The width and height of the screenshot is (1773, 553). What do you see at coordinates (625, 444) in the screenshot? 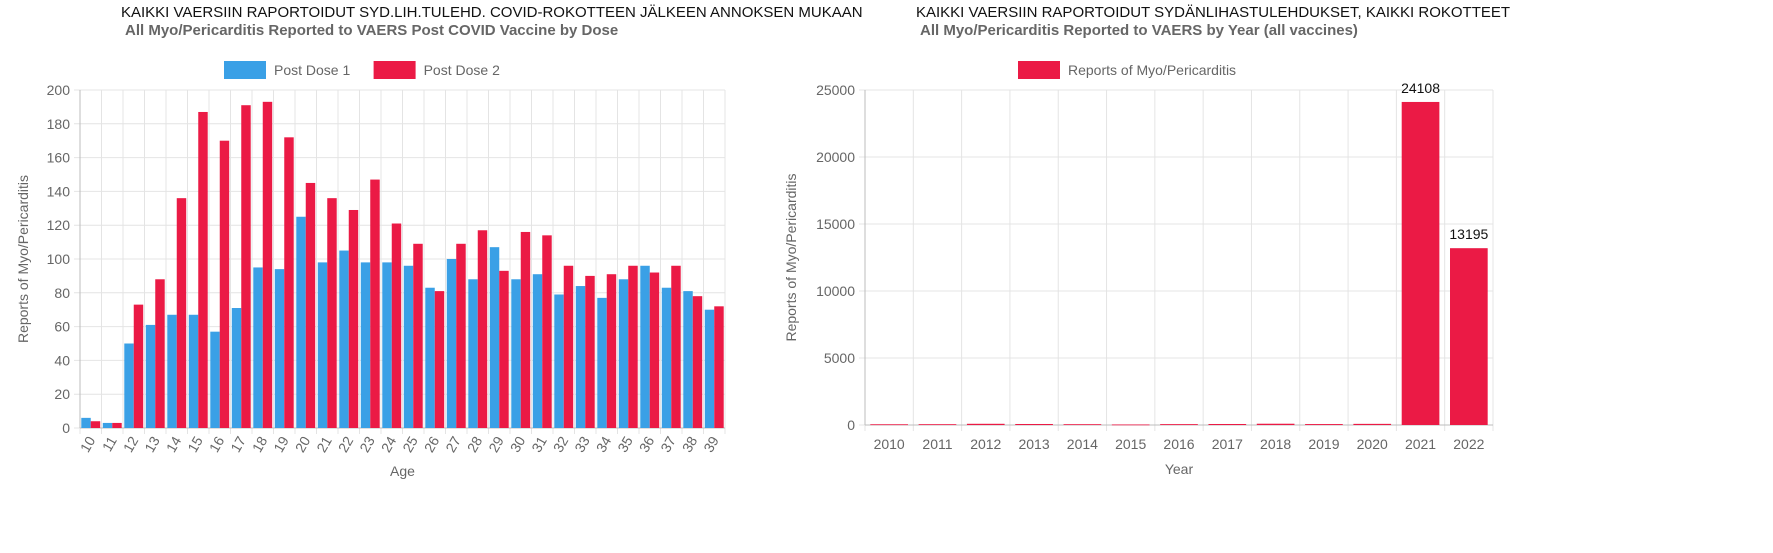
I see `x-tick-label: 35` at bounding box center [625, 444].